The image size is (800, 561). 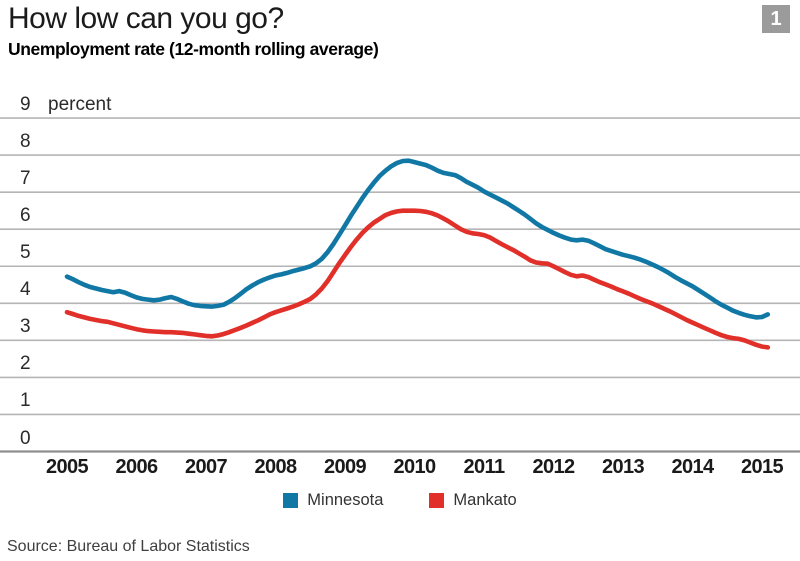 What do you see at coordinates (25, 364) in the screenshot?
I see `y-tick-label: 2` at bounding box center [25, 364].